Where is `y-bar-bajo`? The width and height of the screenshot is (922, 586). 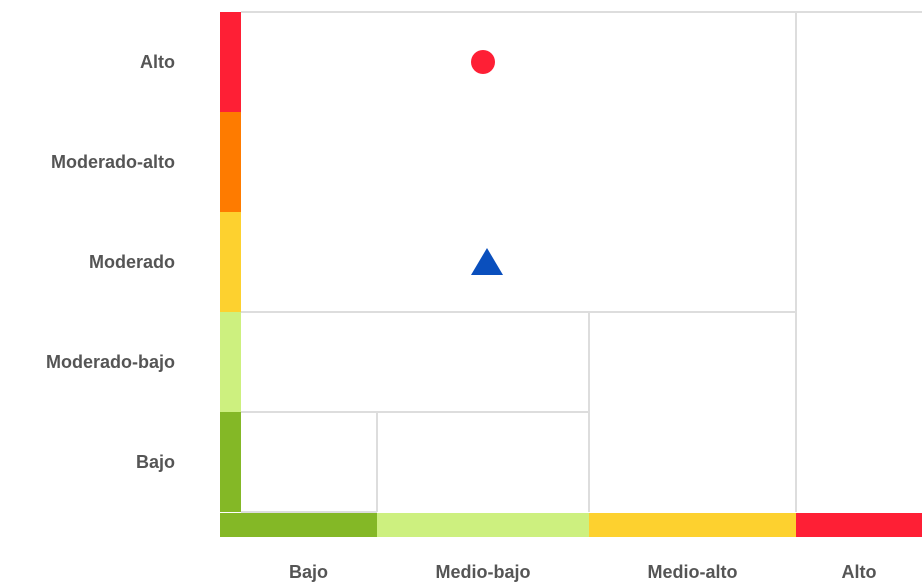
y-bar-bajo is located at coordinates (230, 462).